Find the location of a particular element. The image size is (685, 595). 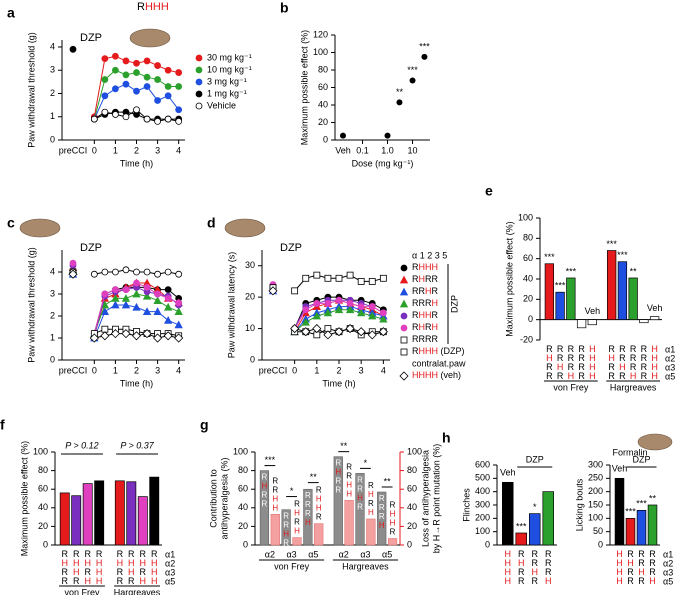

significance: * is located at coordinates (535, 507).